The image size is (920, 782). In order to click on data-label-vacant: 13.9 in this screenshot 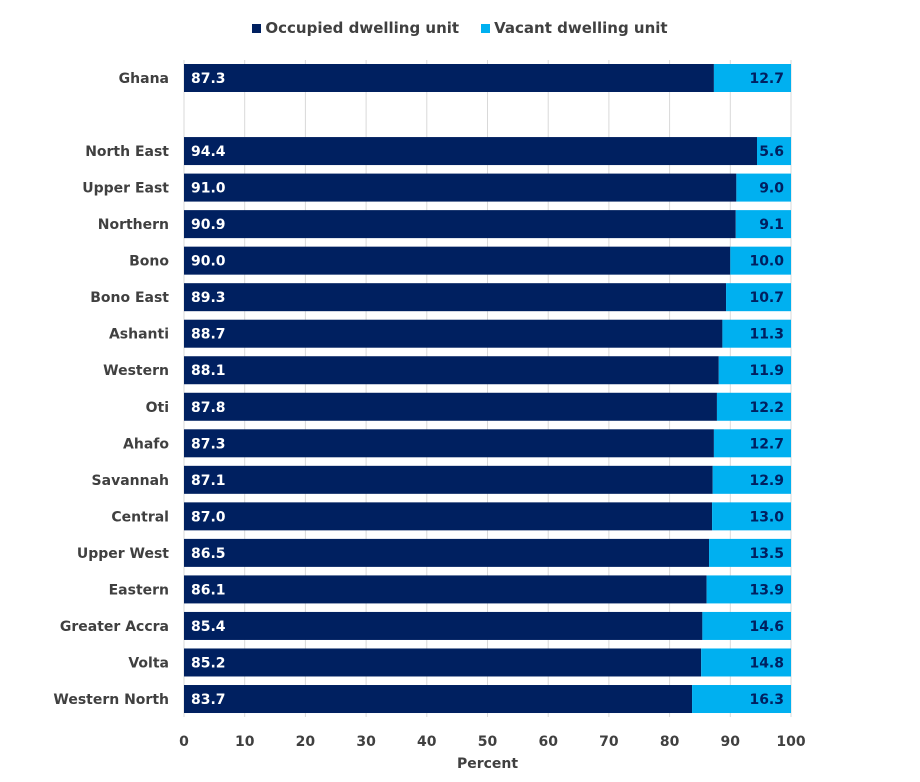, I will do `click(766, 590)`.